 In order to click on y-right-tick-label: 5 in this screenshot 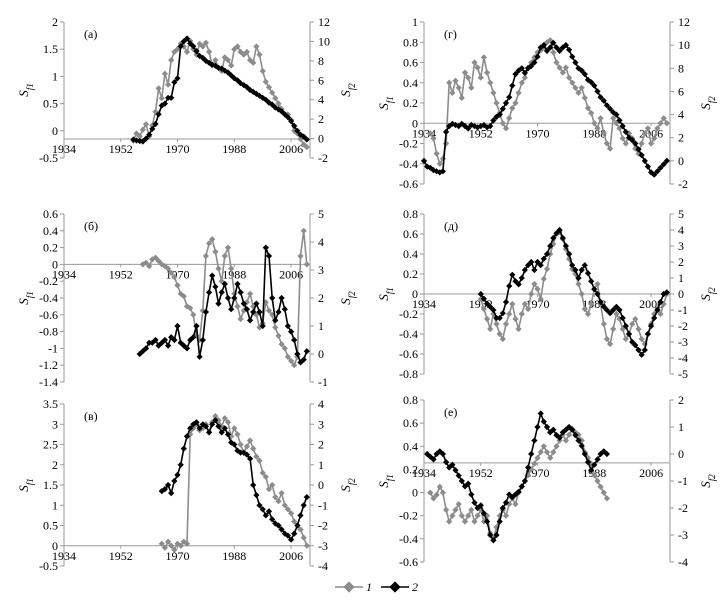, I will do `click(681, 214)`.